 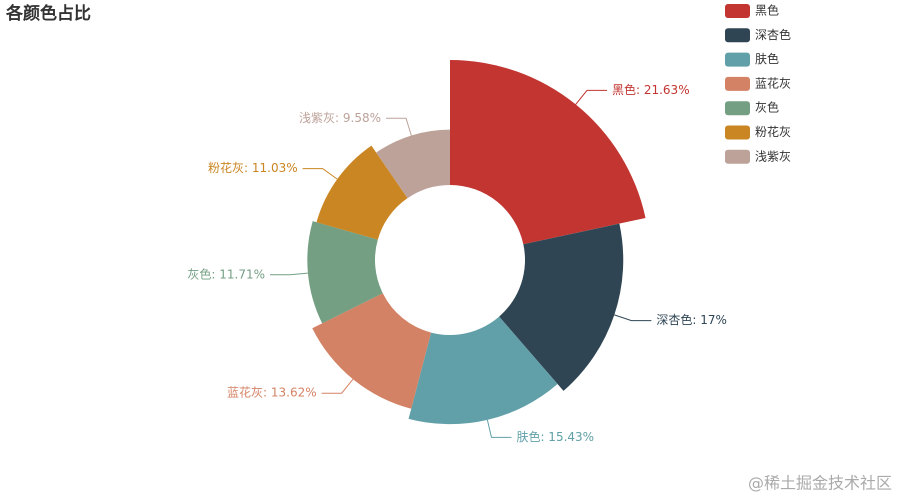 I want to click on legend-label: 浅紫灰, so click(x=773, y=156).